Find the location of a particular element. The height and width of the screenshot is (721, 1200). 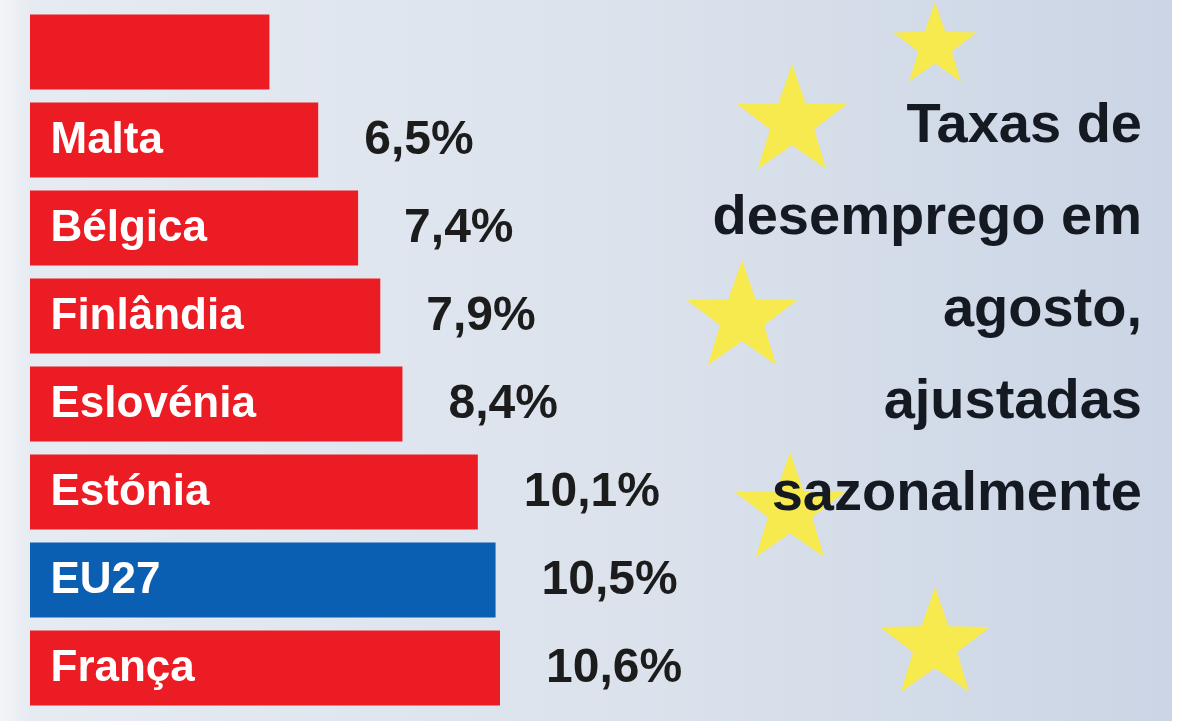

data-label: 7,4% is located at coordinates (459, 225).